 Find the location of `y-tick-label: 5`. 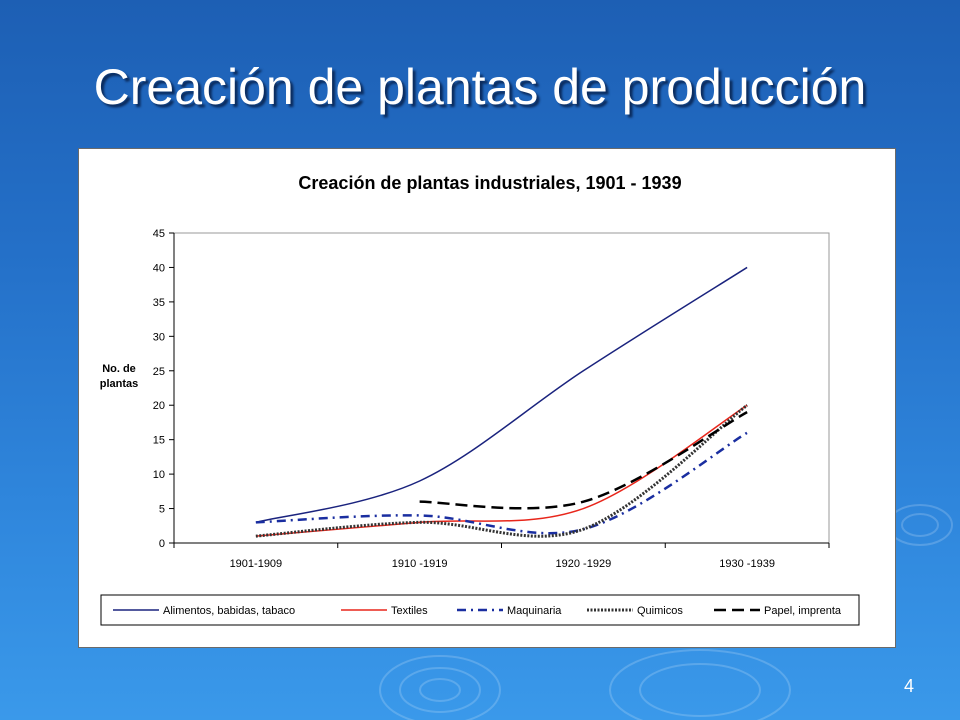

y-tick-label: 5 is located at coordinates (162, 510).